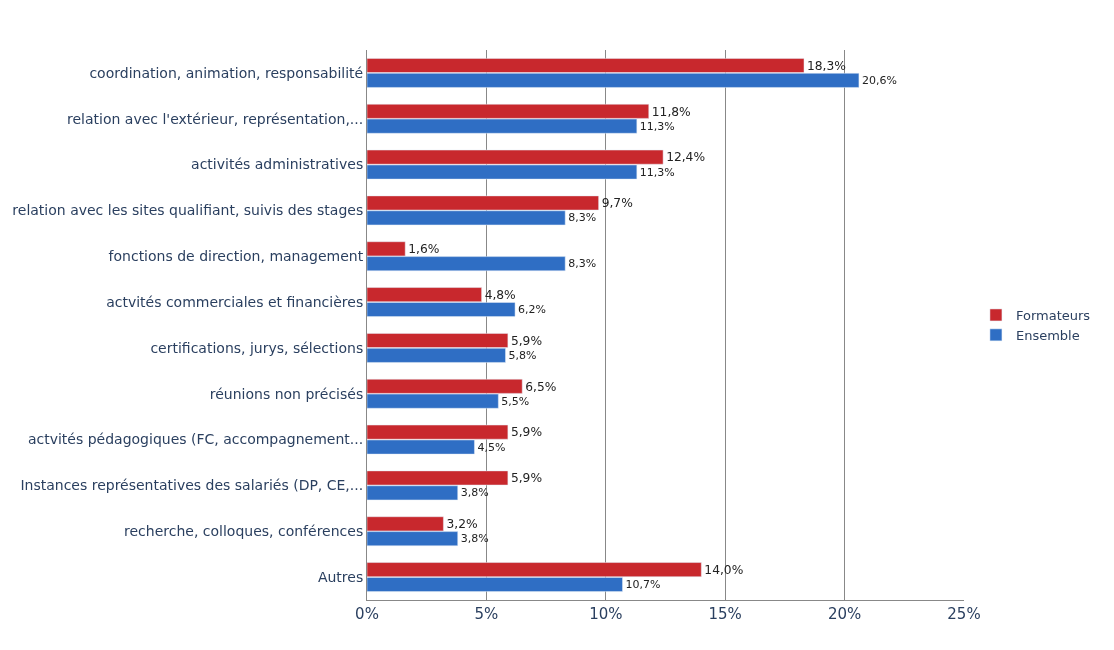  Describe the element at coordinates (725, 614) in the screenshot. I see `x-tick-label: 15%` at that location.